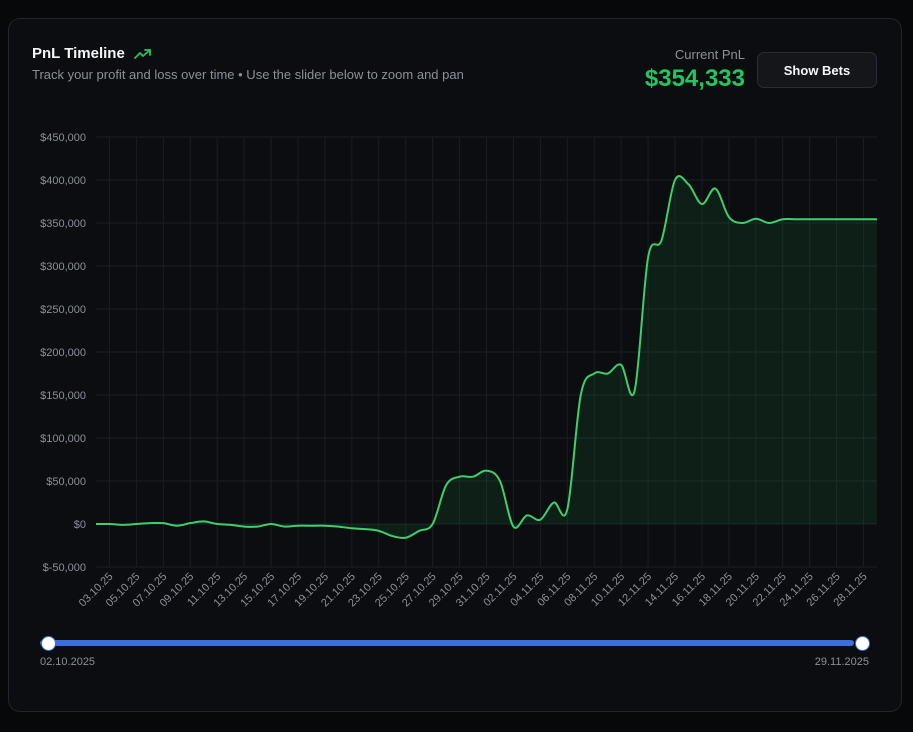  I want to click on slider-end-label: 29.11.2025, so click(841, 662).